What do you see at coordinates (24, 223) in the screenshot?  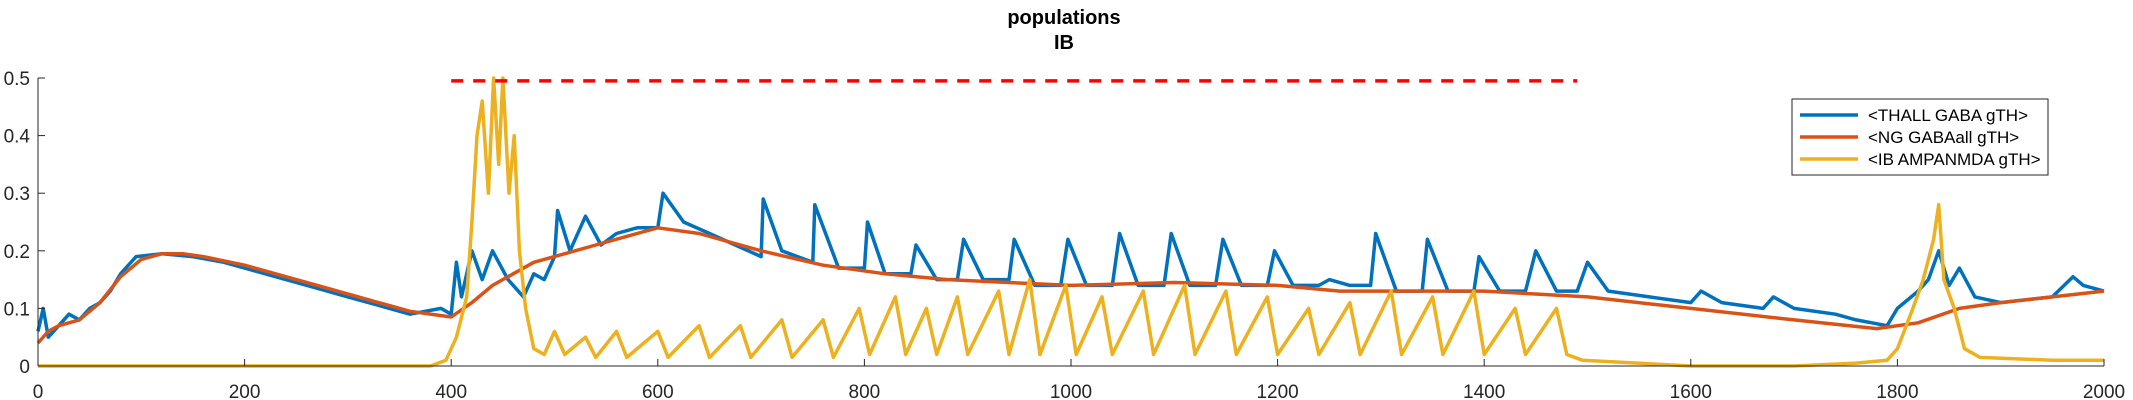 I see `y-ticks: 0 0.1 0.2 0.3 0.4 0.5` at bounding box center [24, 223].